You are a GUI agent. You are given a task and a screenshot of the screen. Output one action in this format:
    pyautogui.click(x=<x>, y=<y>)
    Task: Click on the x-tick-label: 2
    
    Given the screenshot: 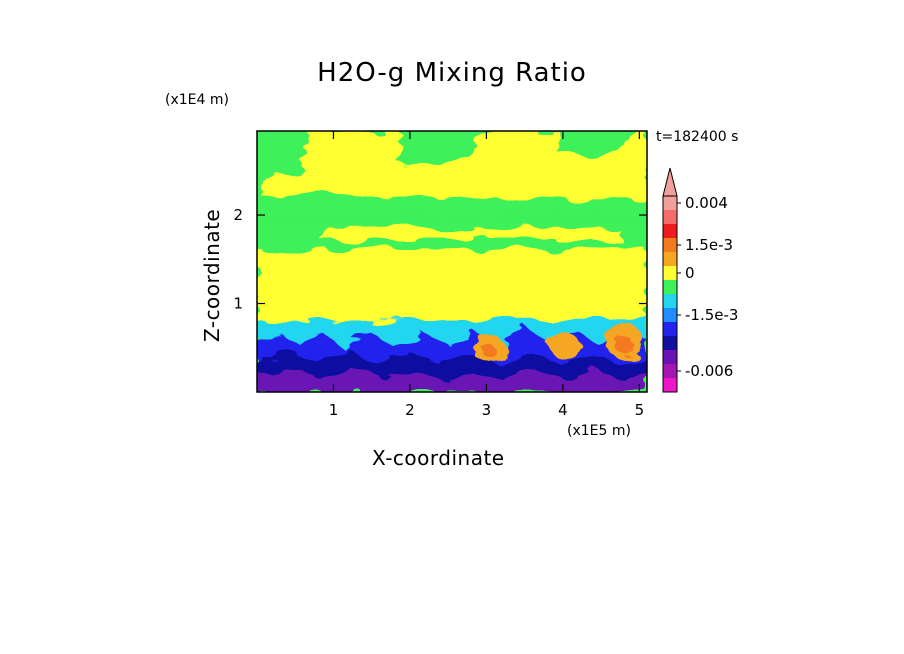 What is the action you would take?
    pyautogui.click(x=410, y=410)
    